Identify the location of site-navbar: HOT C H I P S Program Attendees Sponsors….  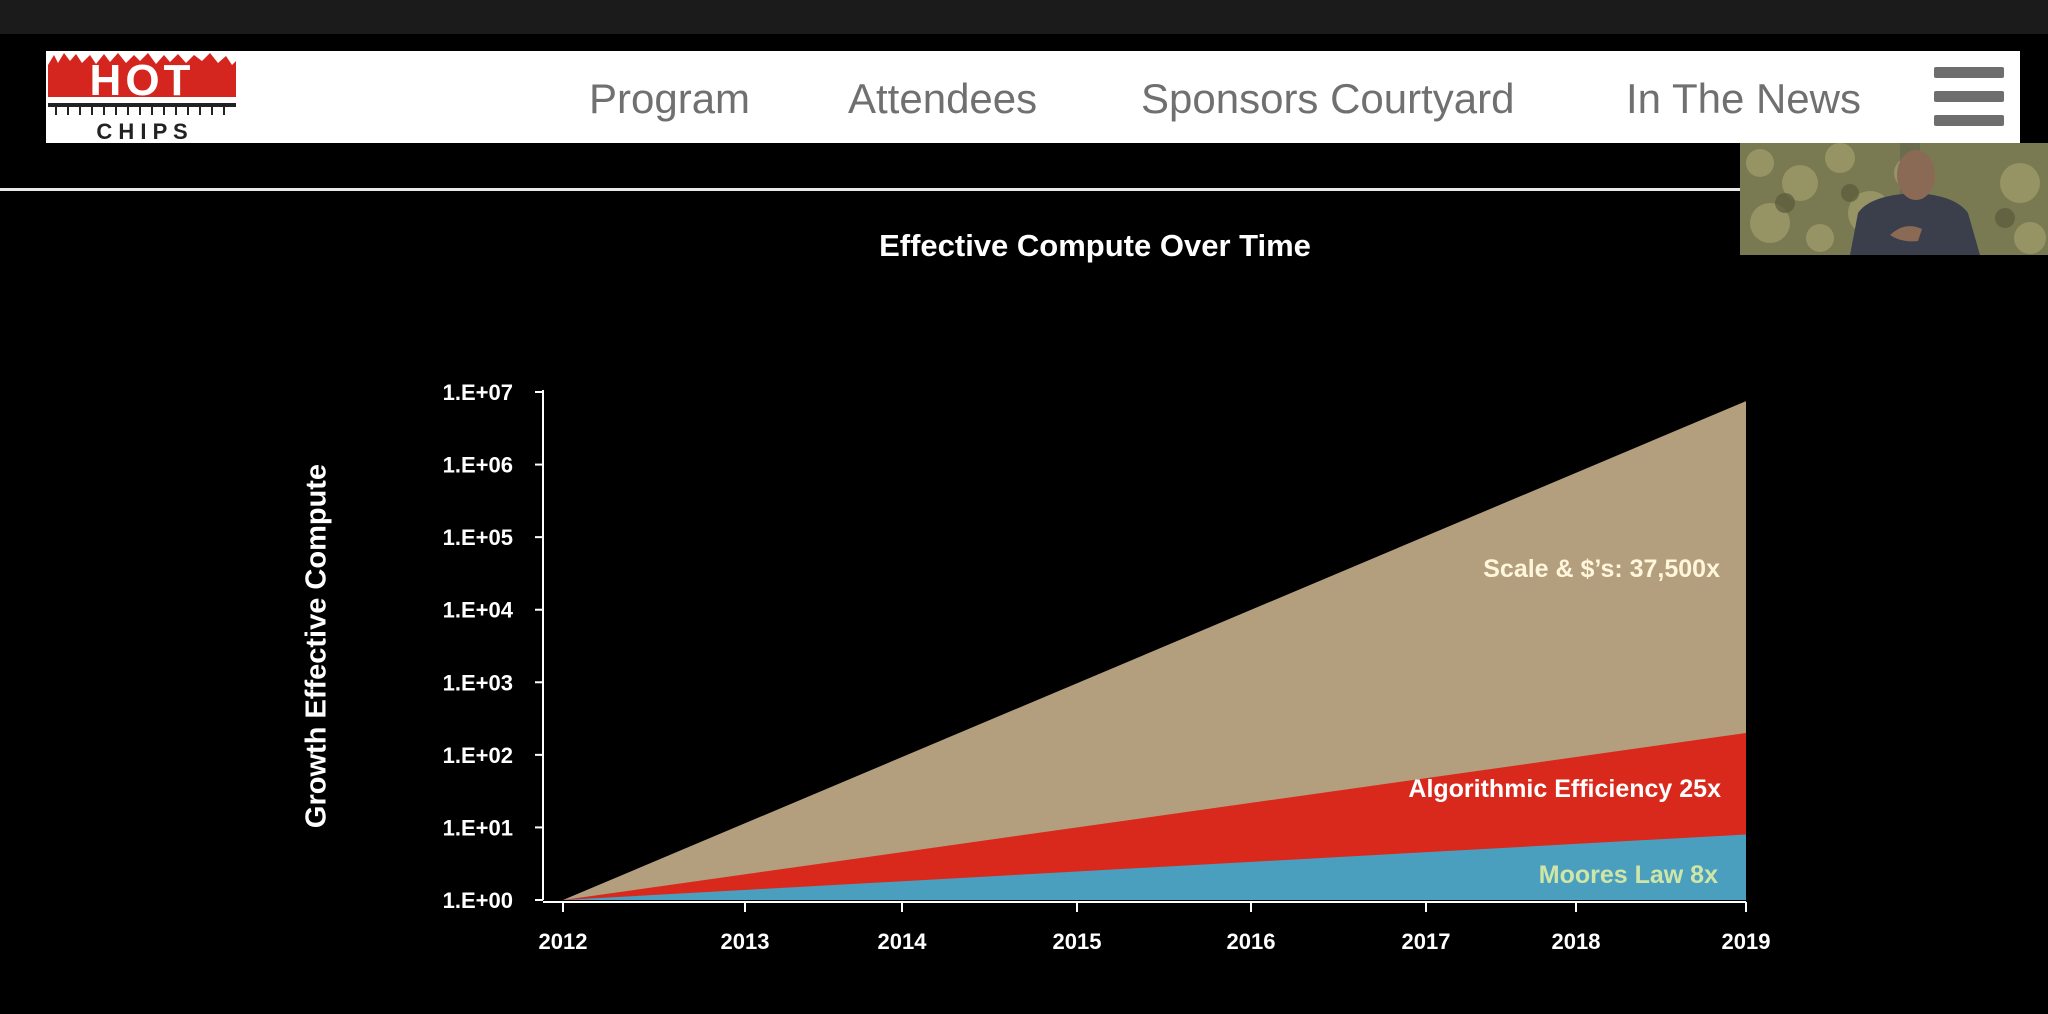
(1033, 97).